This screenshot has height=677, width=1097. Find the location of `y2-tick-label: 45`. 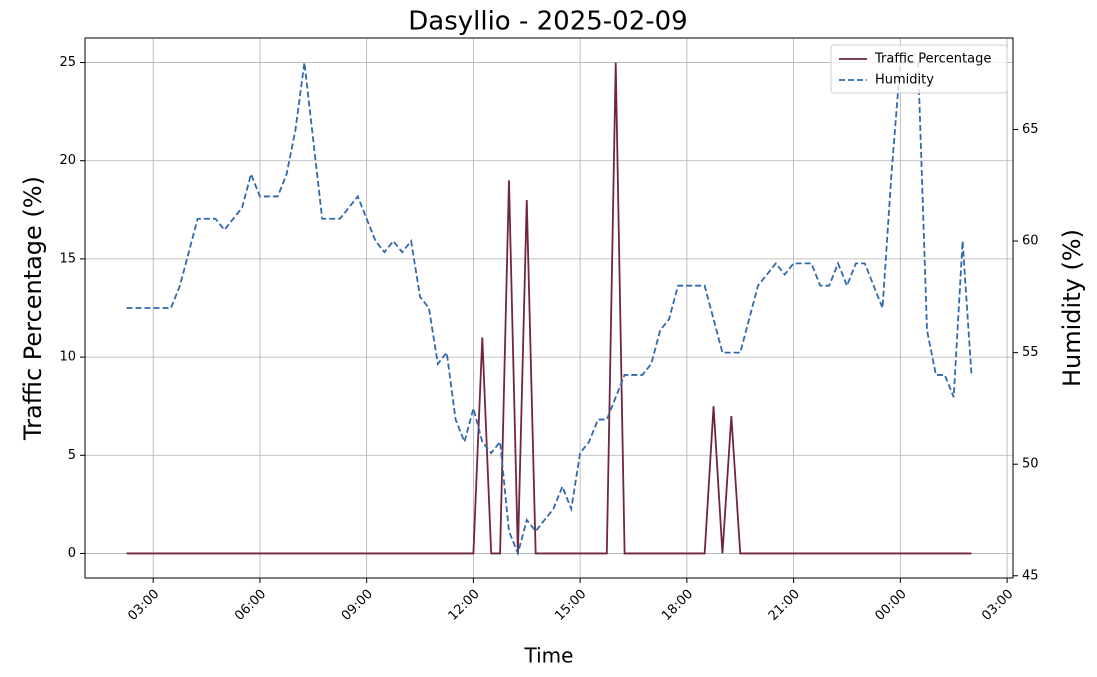

y2-tick-label: 45 is located at coordinates (1030, 575).